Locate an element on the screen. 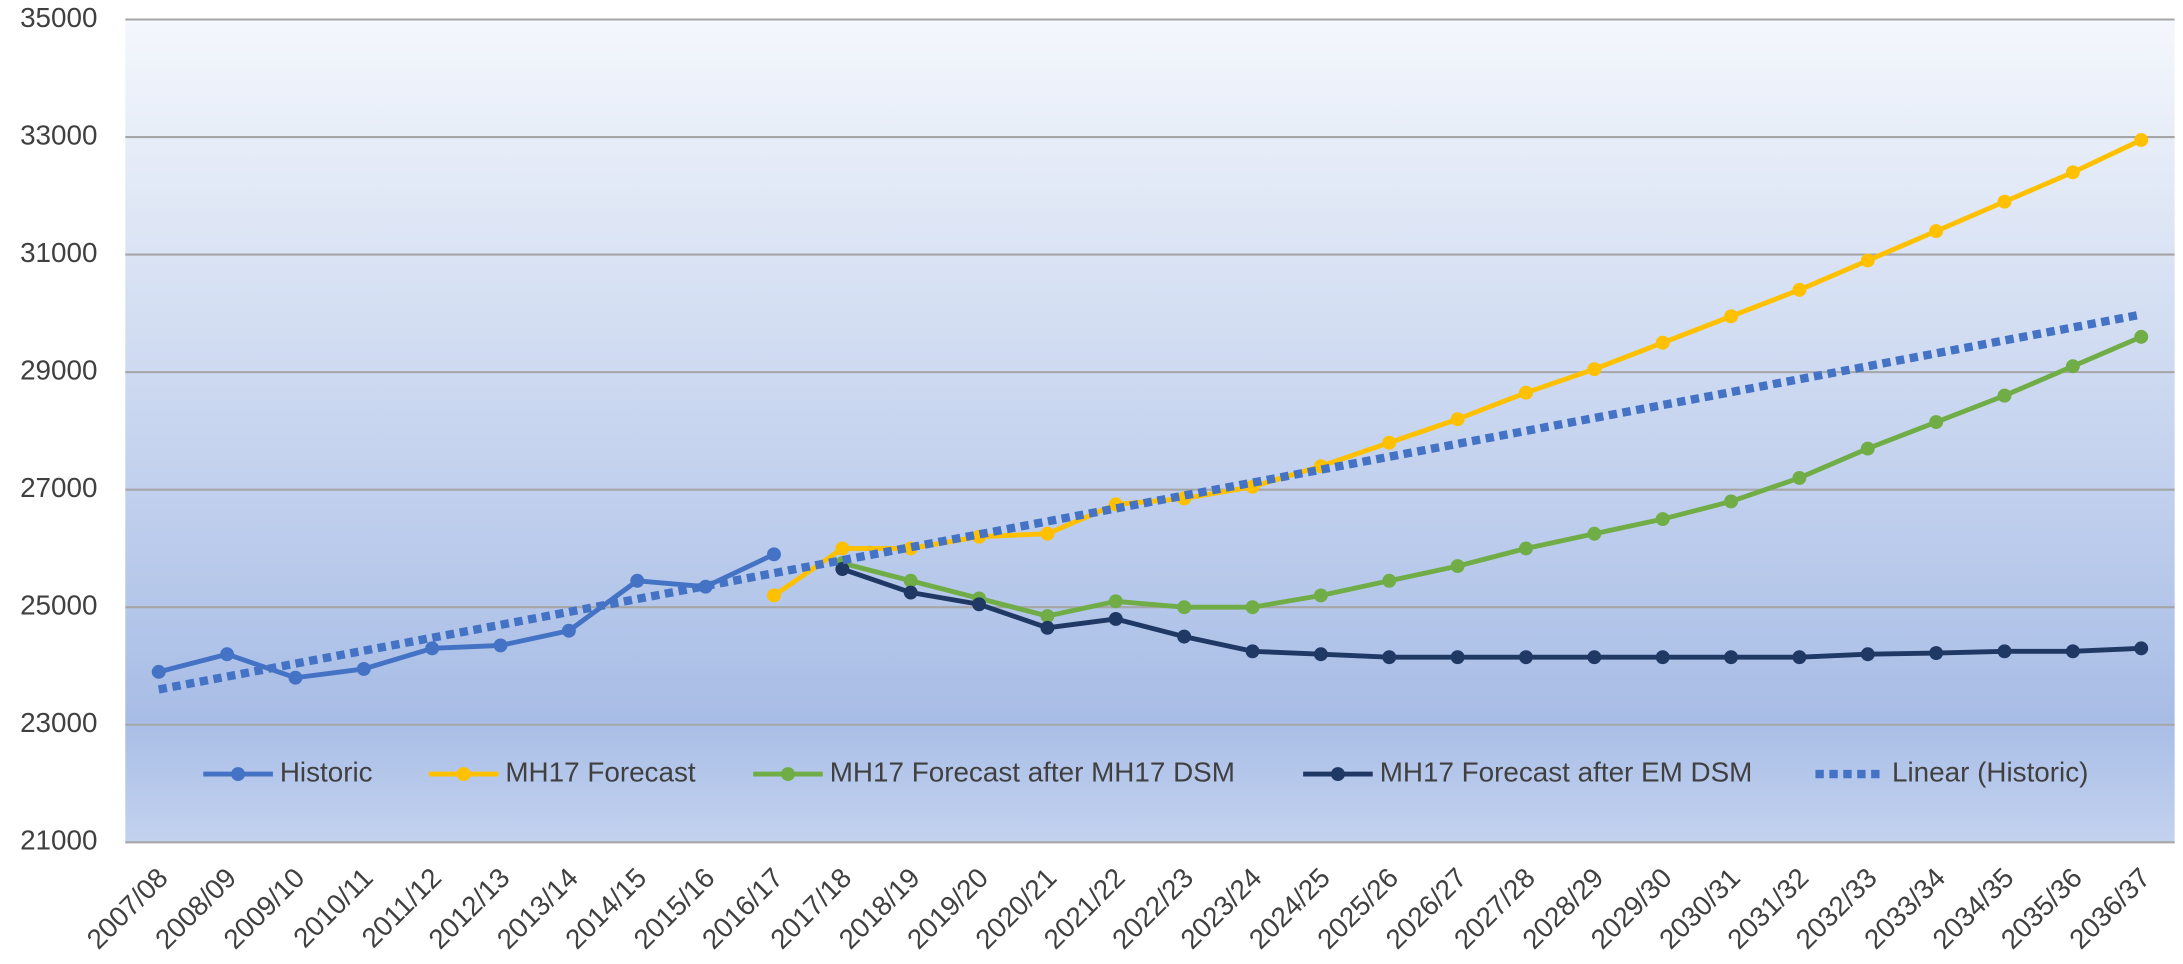 This screenshot has height=964, width=2183. y-tick-label: 21000 is located at coordinates (58, 840).